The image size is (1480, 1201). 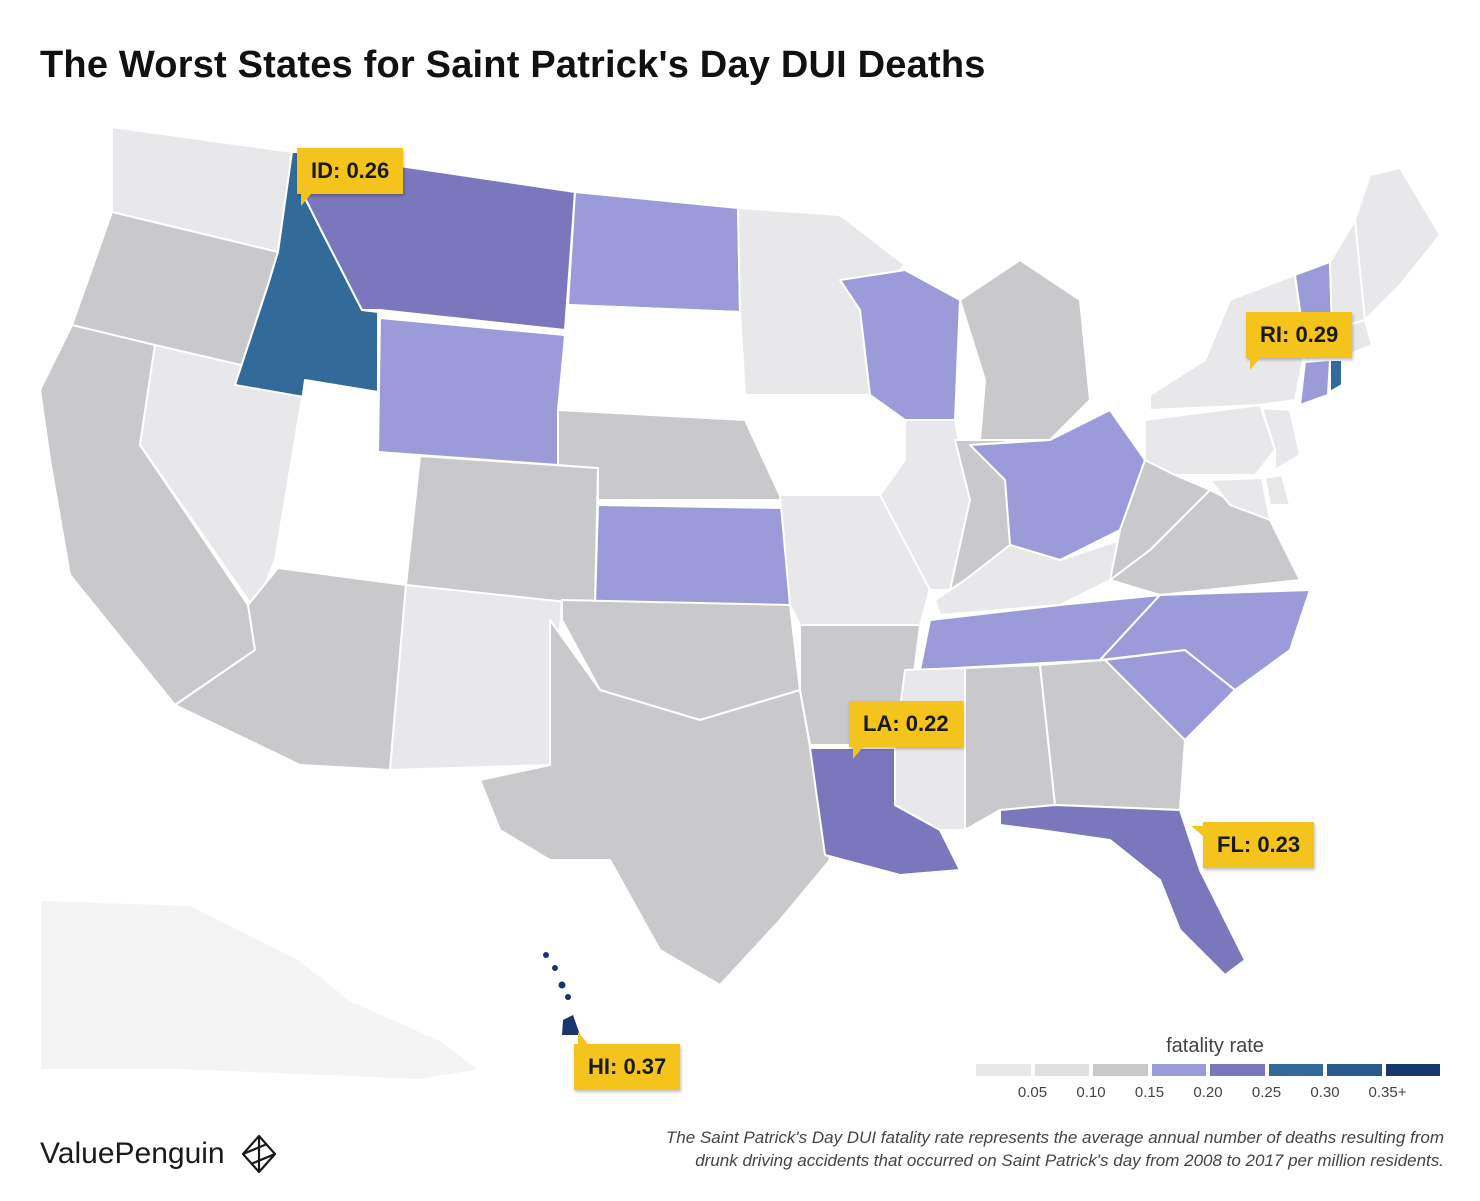 I want to click on state-SD, so click(x=651, y=362).